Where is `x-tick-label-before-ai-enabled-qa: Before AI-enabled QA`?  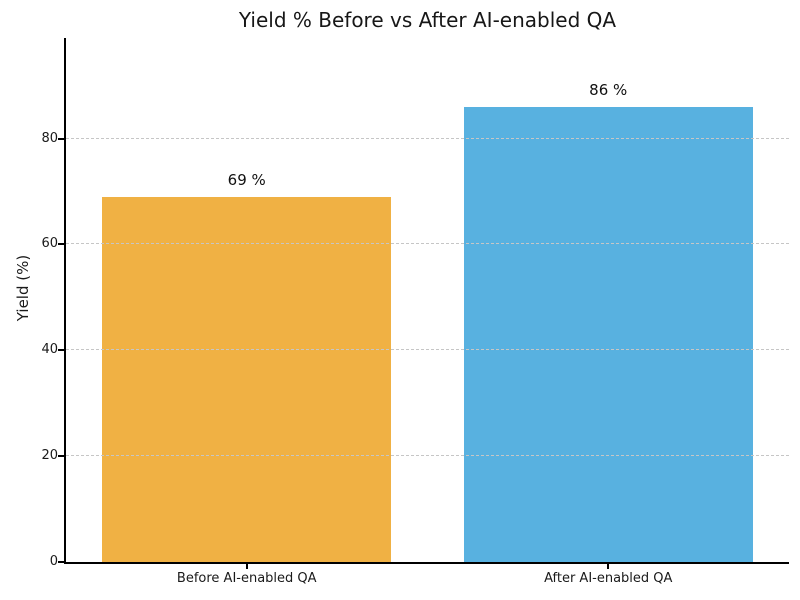
x-tick-label-before-ai-enabled-qa: Before AI-enabled QA is located at coordinates (246, 578).